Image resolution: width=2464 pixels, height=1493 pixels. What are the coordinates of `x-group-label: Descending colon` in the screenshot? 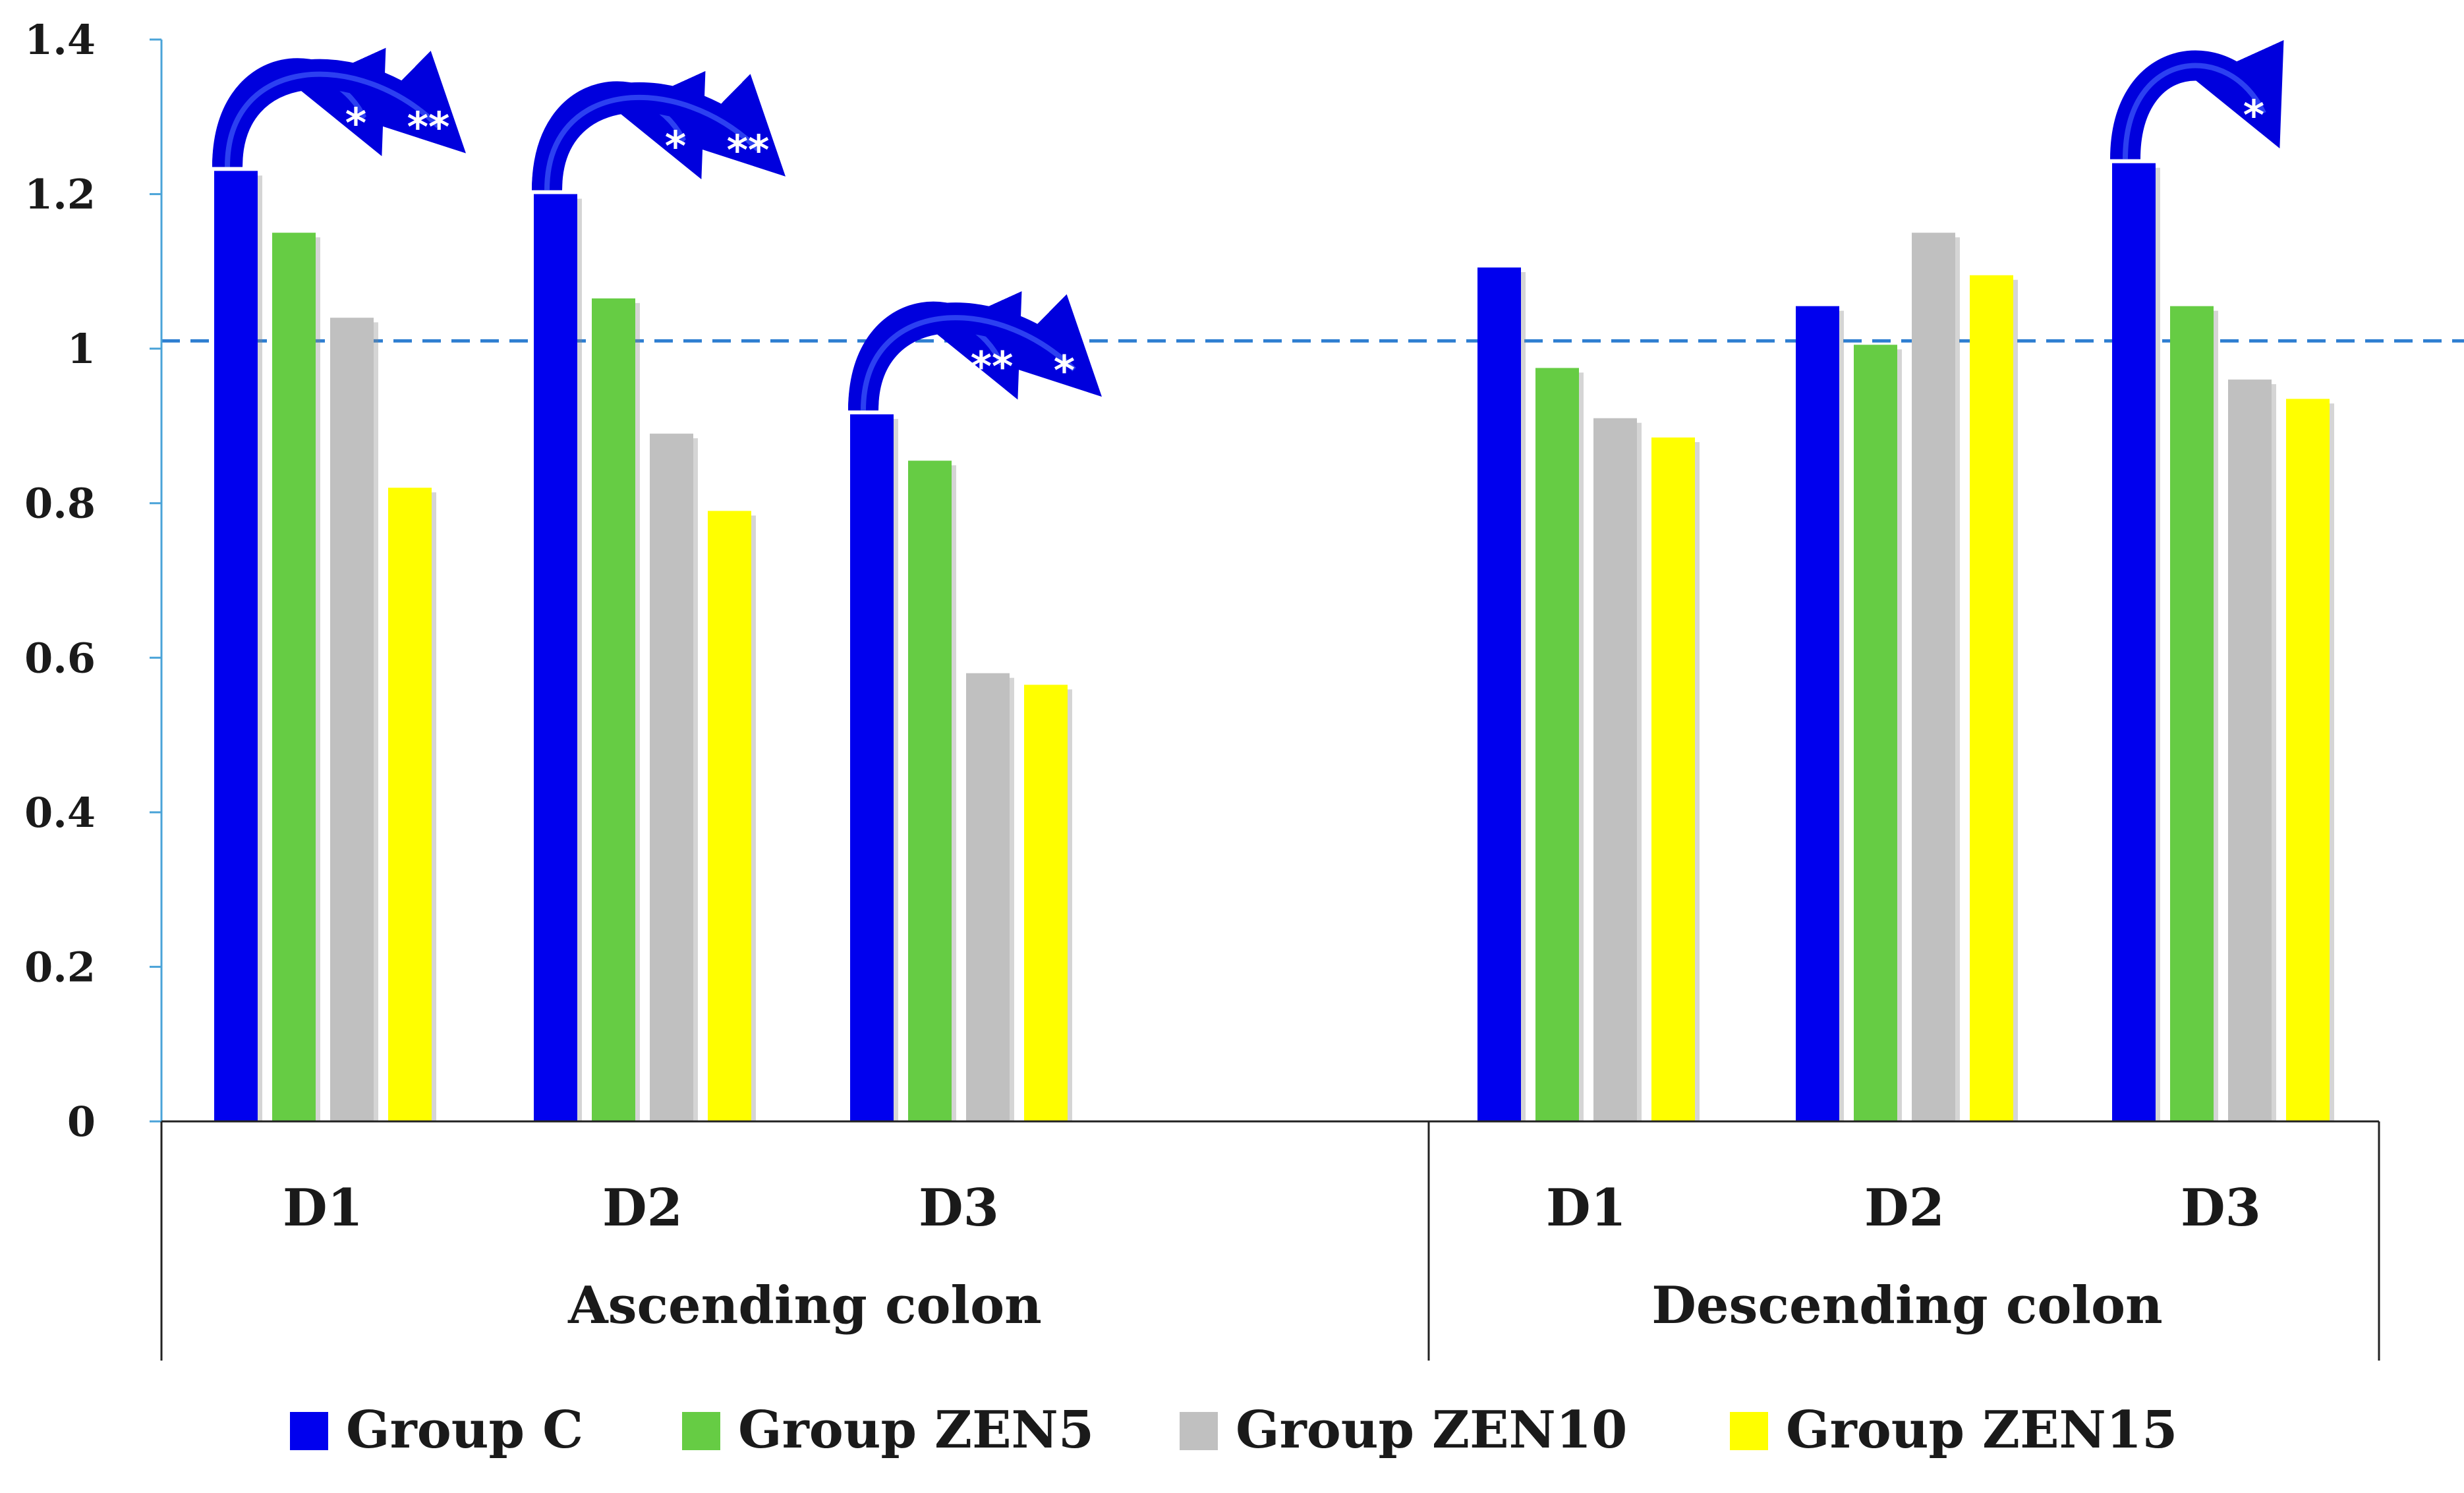 It's located at (1906, 1306).